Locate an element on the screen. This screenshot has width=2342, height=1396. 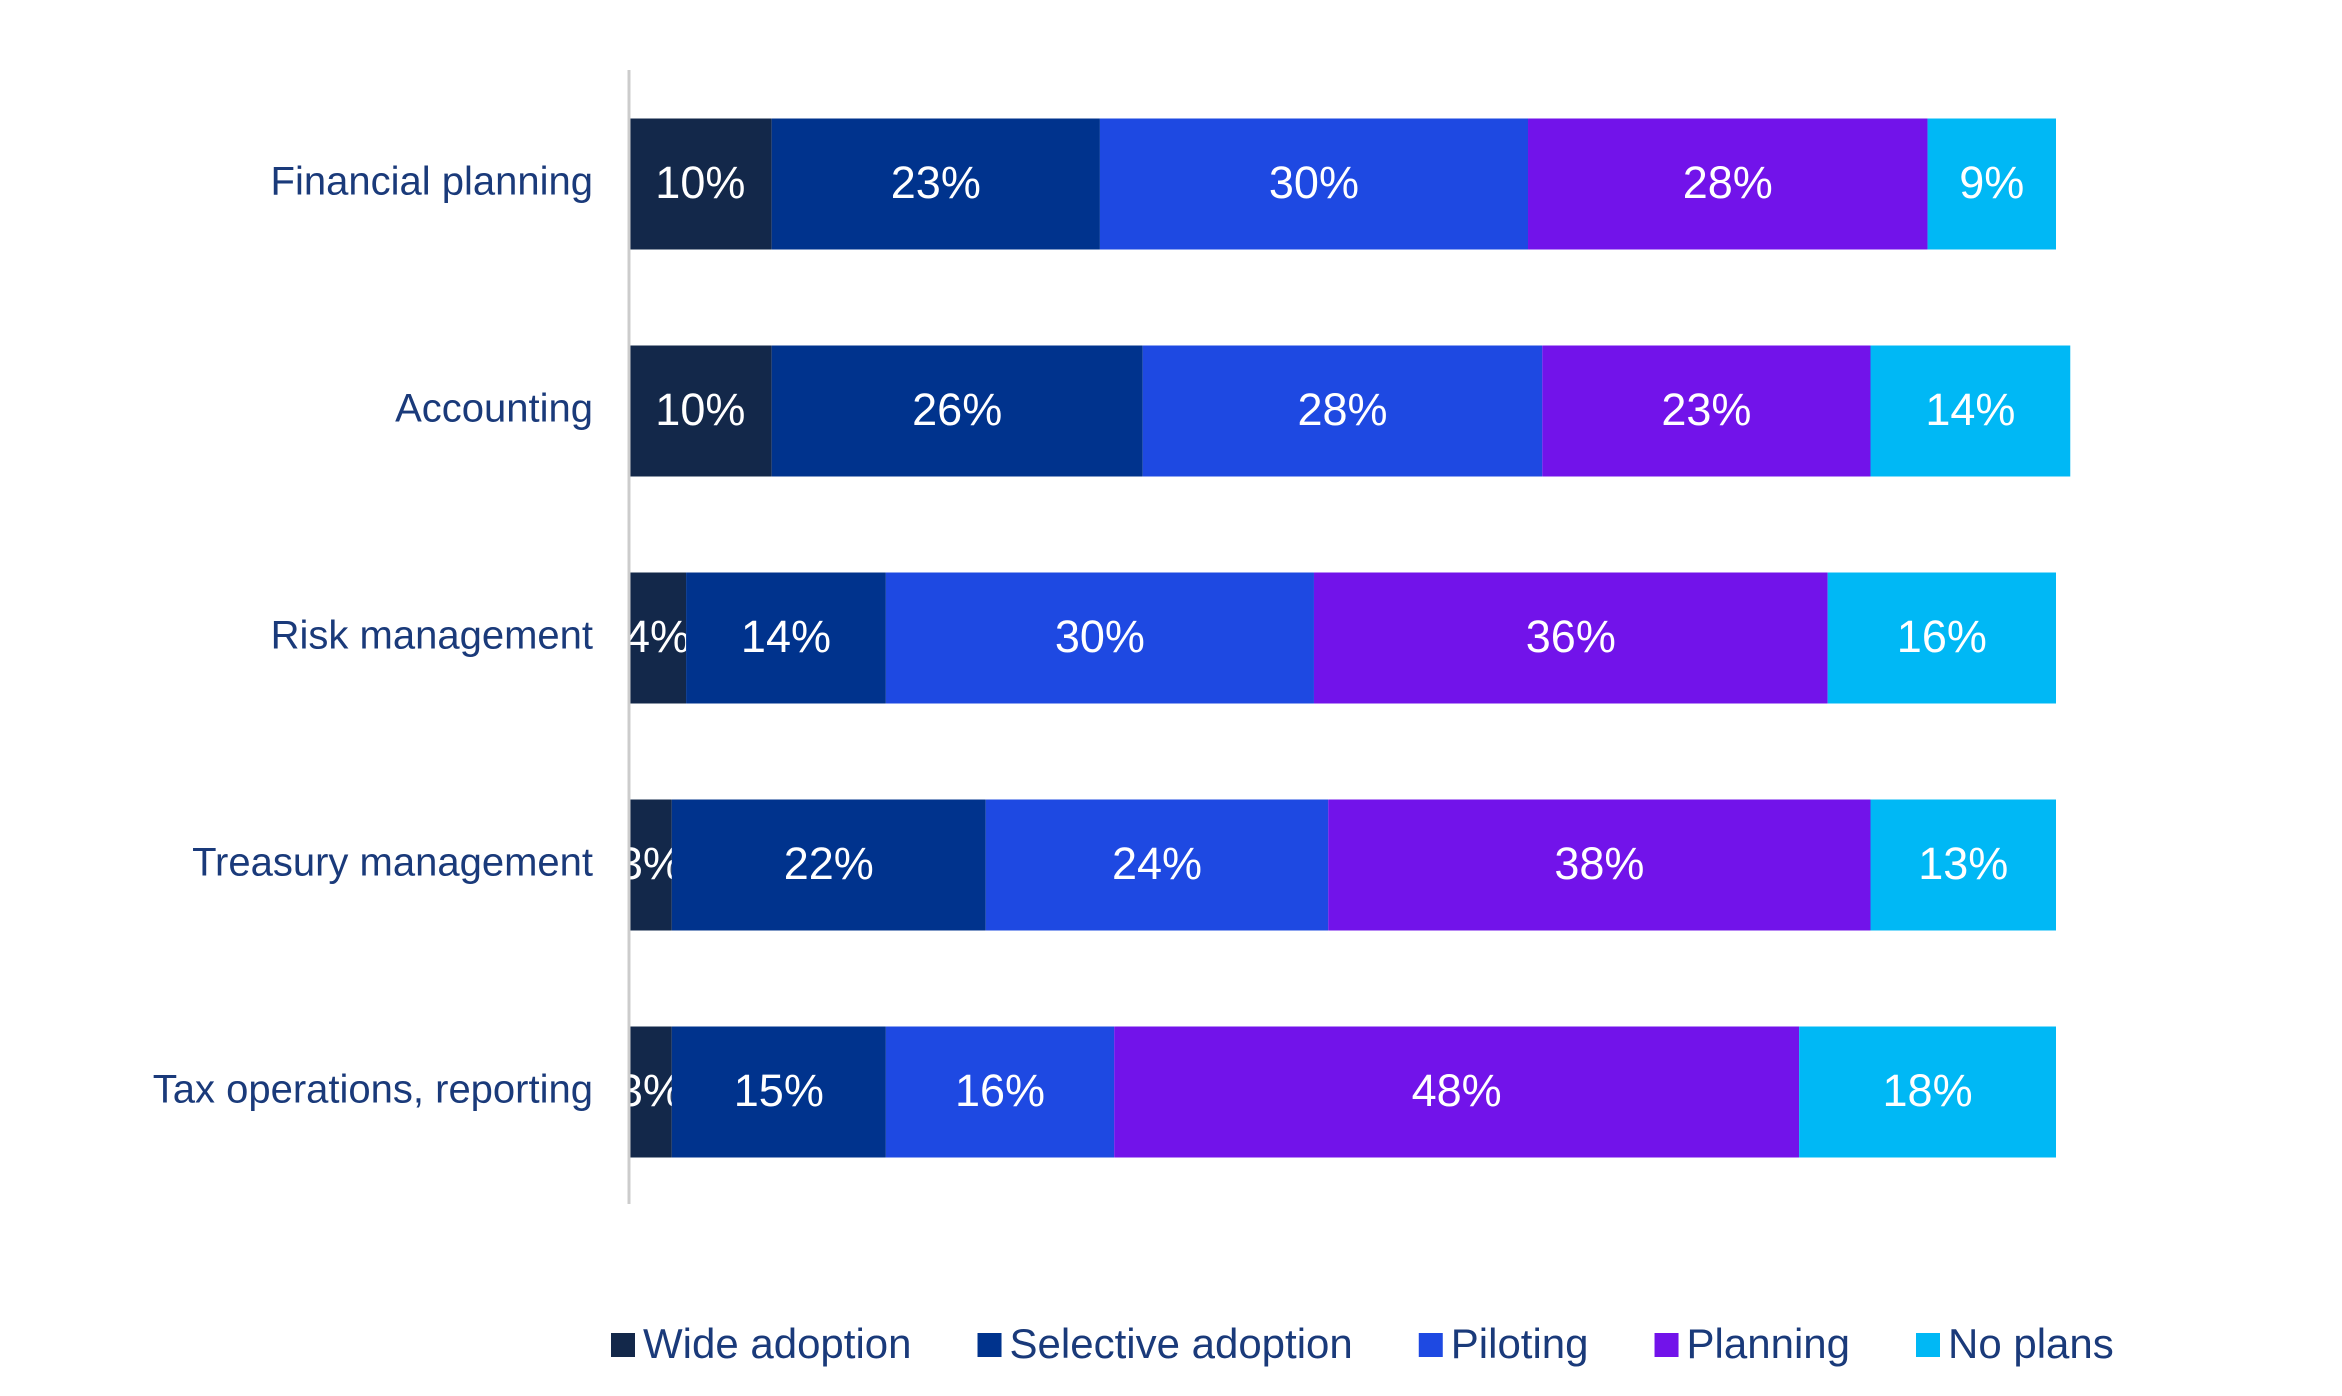
value-label: 24% is located at coordinates (1157, 863).